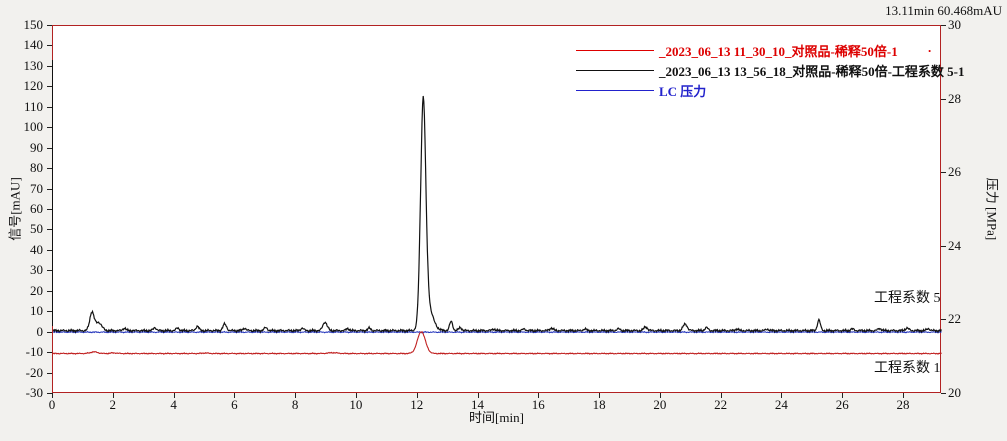 Image resolution: width=1007 pixels, height=441 pixels. Describe the element at coordinates (770, 90) in the screenshot. I see `legend-item-lc-pressure: LC 压力` at that location.